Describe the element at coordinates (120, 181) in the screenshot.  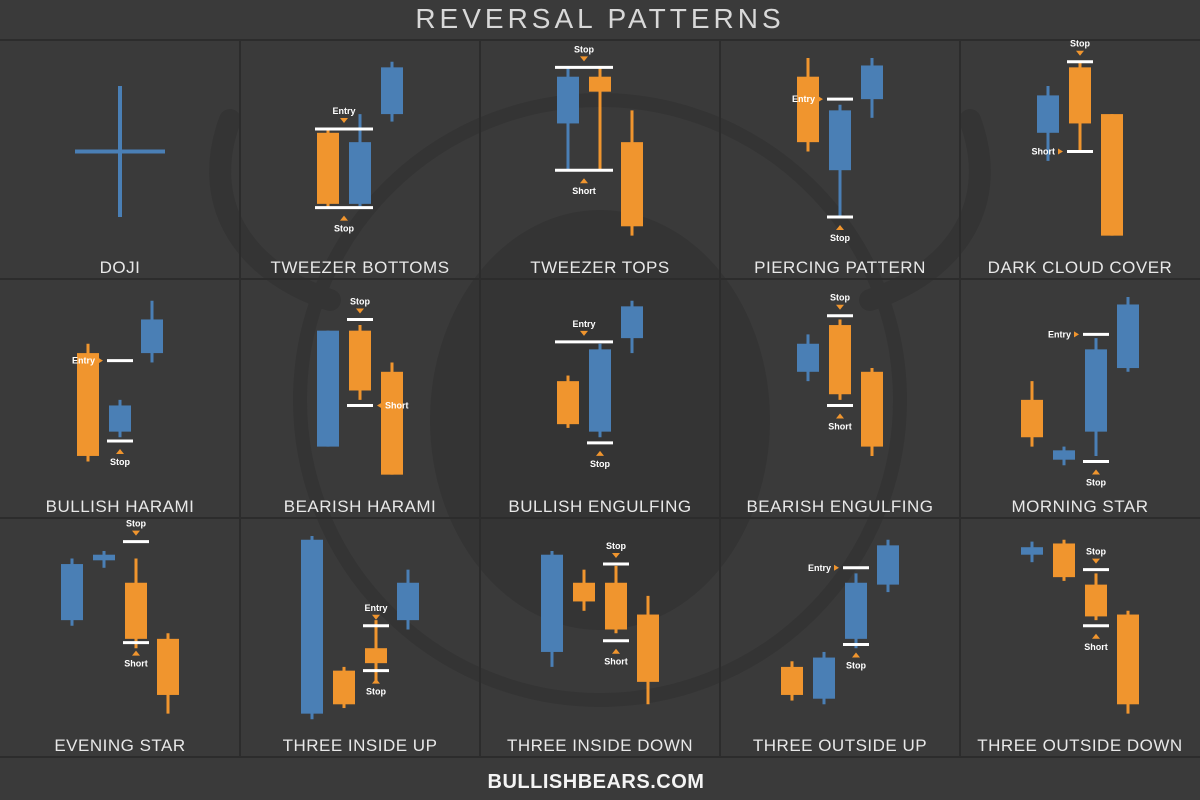
I see `pattern-panel-doji: DOJI` at that location.